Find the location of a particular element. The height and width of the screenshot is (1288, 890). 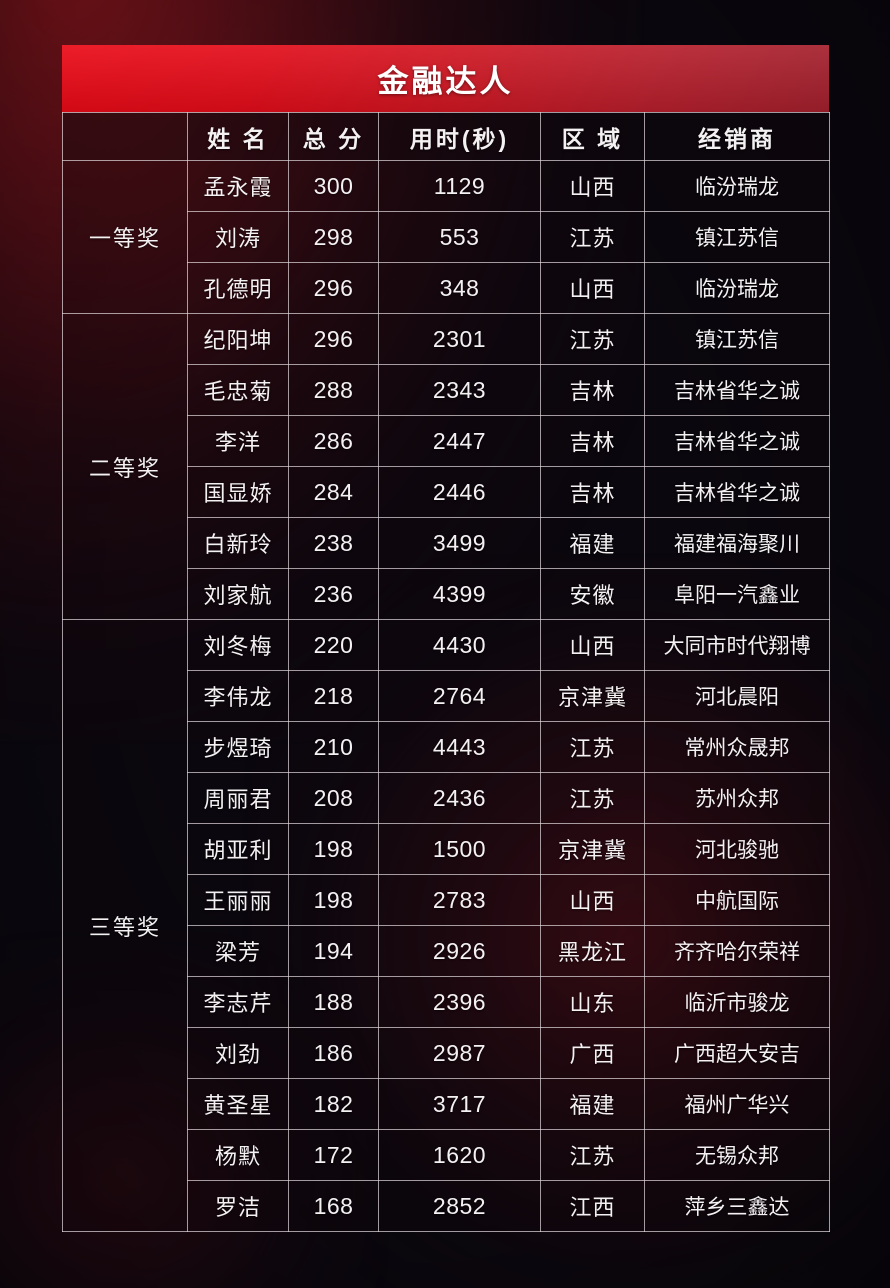

table-row: 李志芹 188 2396 山东 临沂市骏龙 is located at coordinates (446, 1002).